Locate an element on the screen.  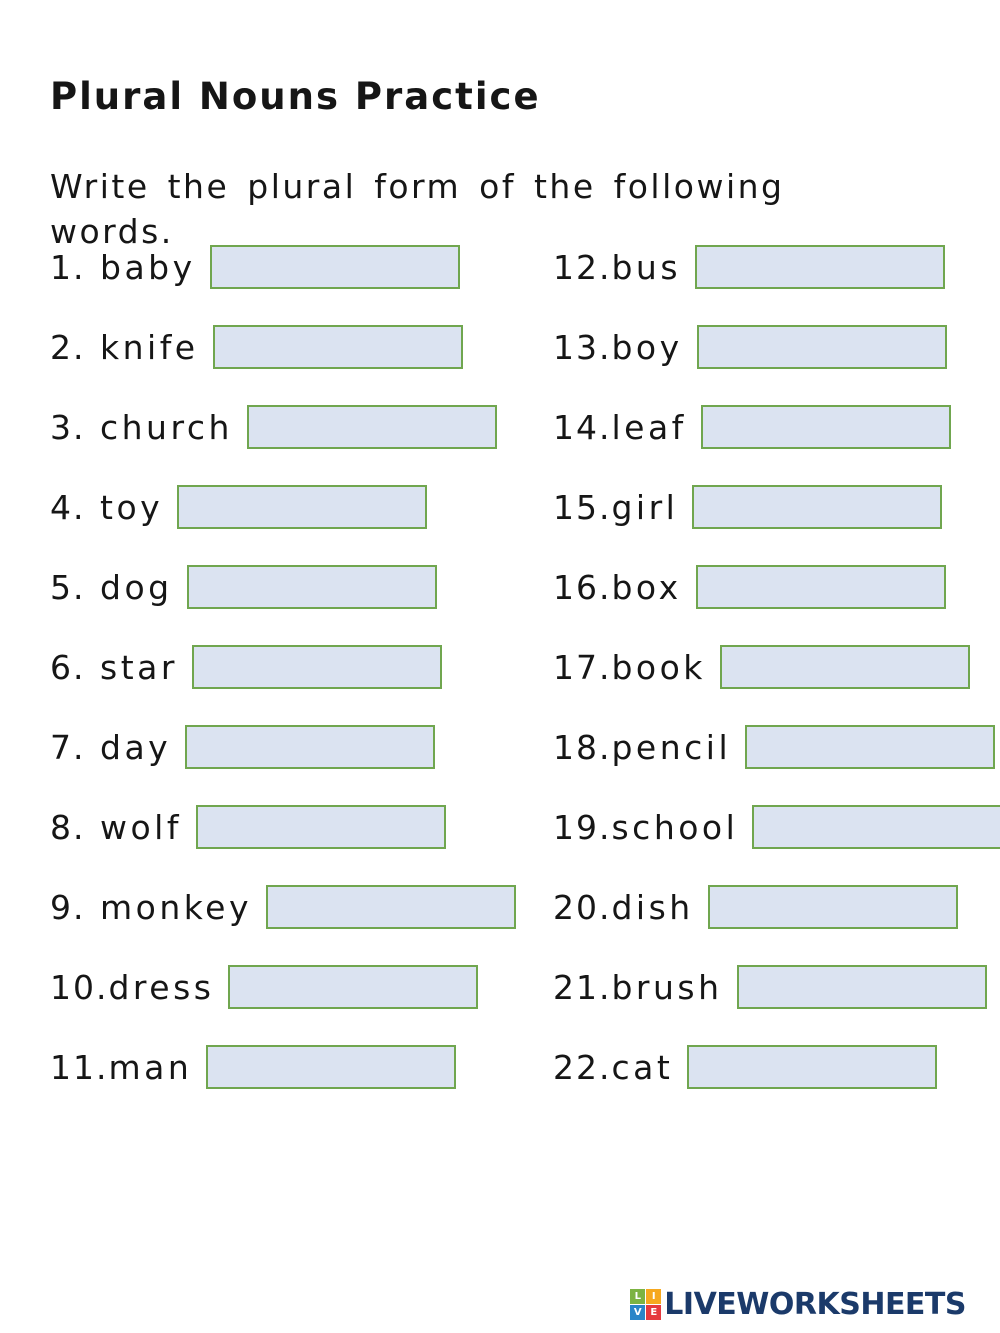
item-word: pencil is located at coordinates (671, 747).